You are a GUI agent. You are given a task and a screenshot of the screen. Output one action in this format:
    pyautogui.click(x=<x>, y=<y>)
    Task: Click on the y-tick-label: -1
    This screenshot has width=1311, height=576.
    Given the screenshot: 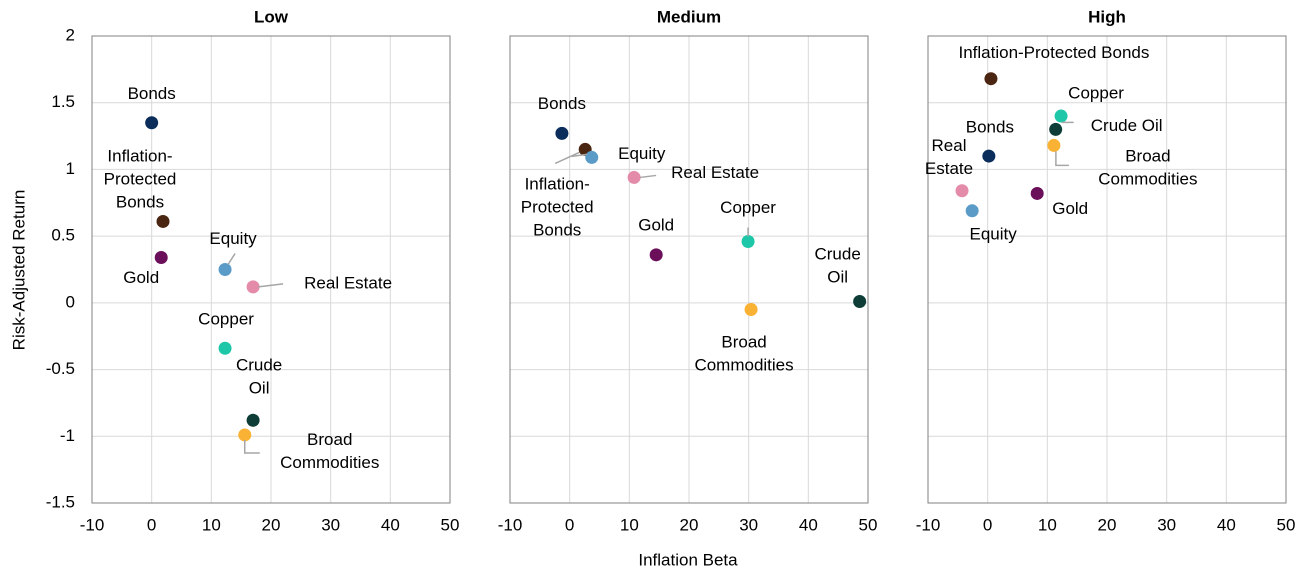 What is the action you would take?
    pyautogui.click(x=67, y=435)
    